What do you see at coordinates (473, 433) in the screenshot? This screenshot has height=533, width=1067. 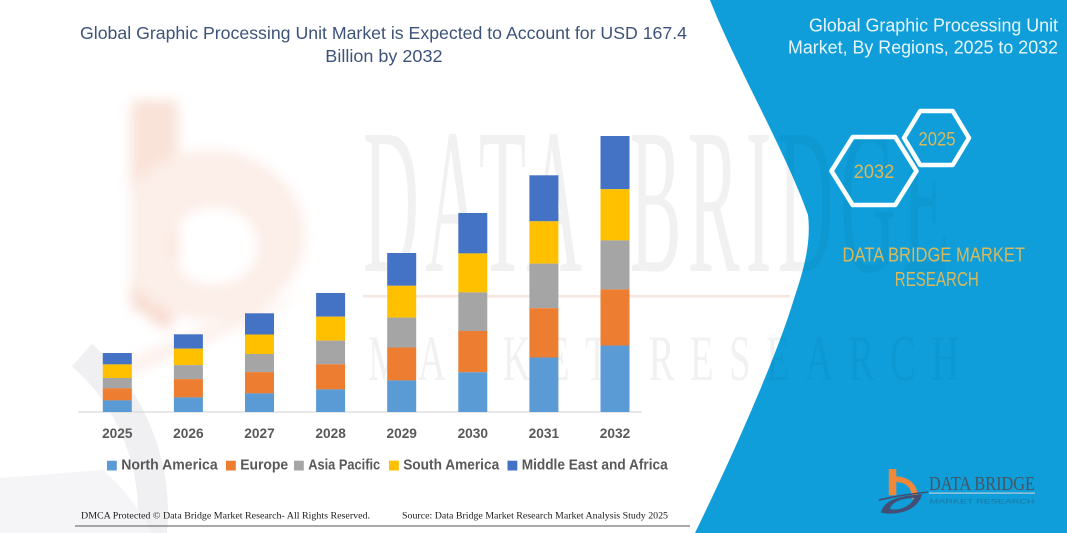 I see `svg-text: 2030` at bounding box center [473, 433].